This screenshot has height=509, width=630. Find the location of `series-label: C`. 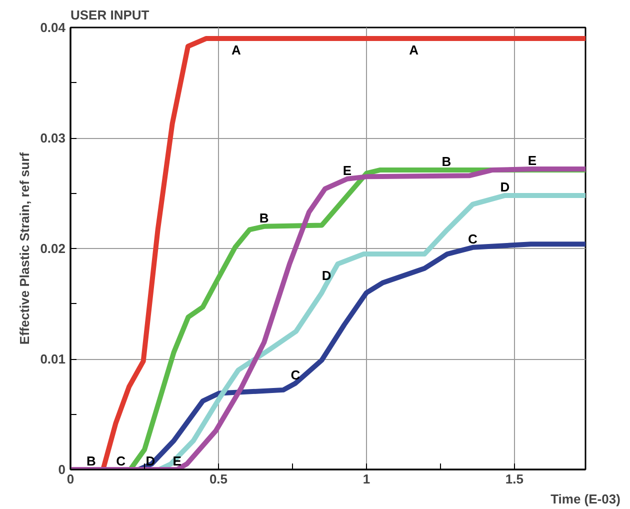

series-label: C is located at coordinates (473, 238).